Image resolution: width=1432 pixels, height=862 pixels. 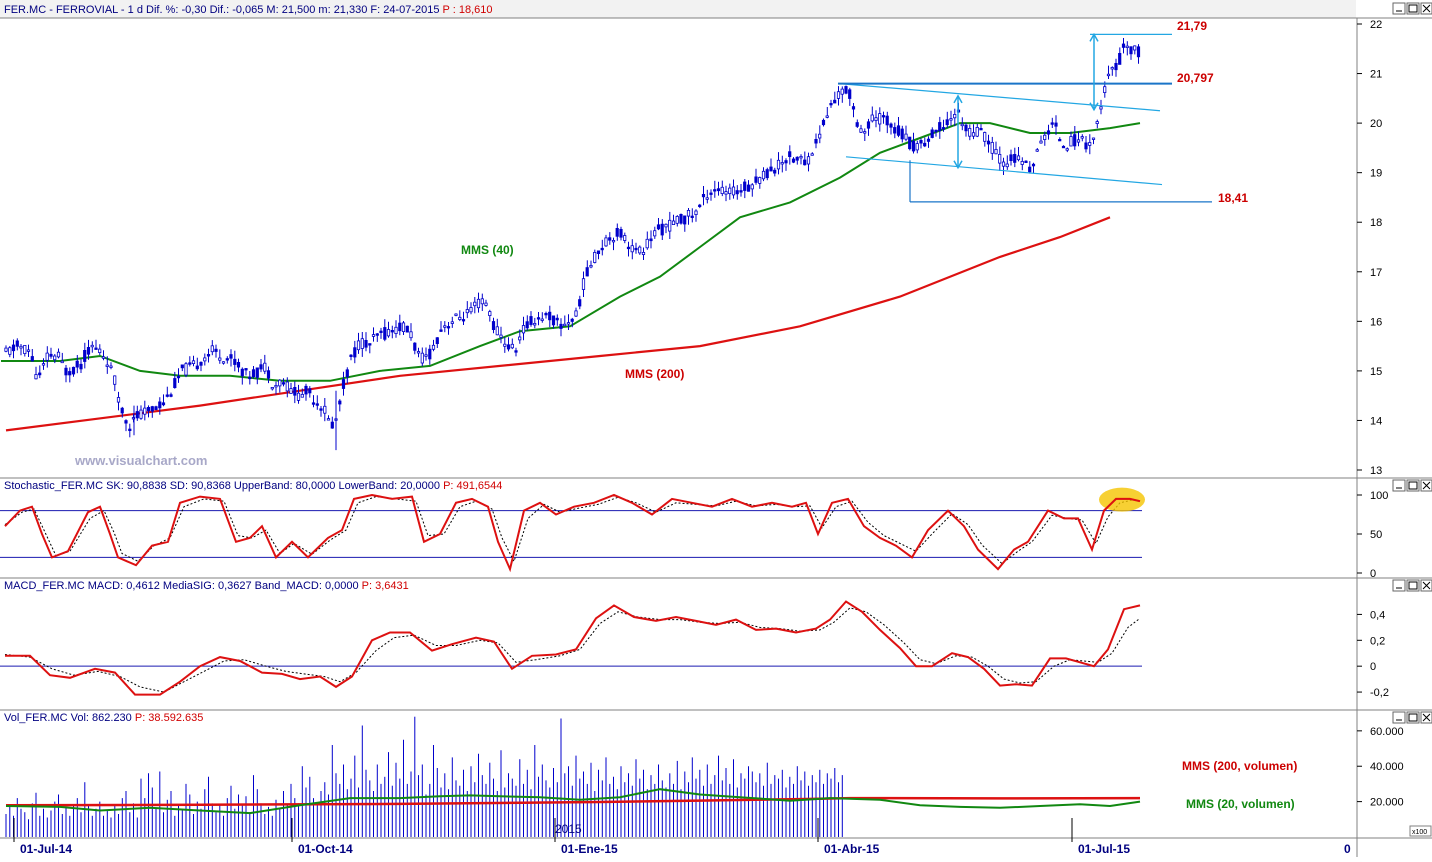 I want to click on price-y-tick-label: 13, so click(x=1376, y=471).